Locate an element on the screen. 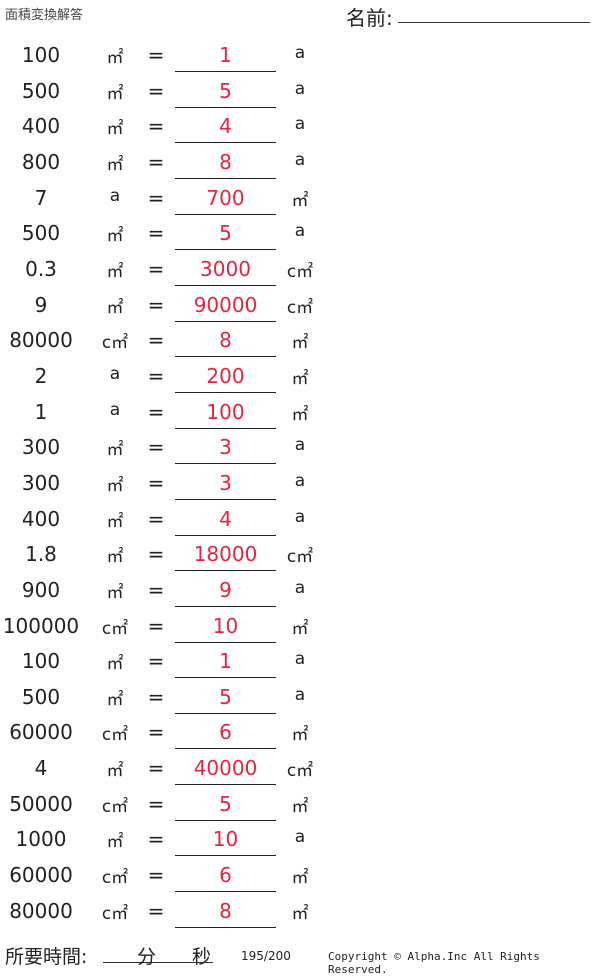 The image size is (600, 976). value: 50000 is located at coordinates (41, 803).